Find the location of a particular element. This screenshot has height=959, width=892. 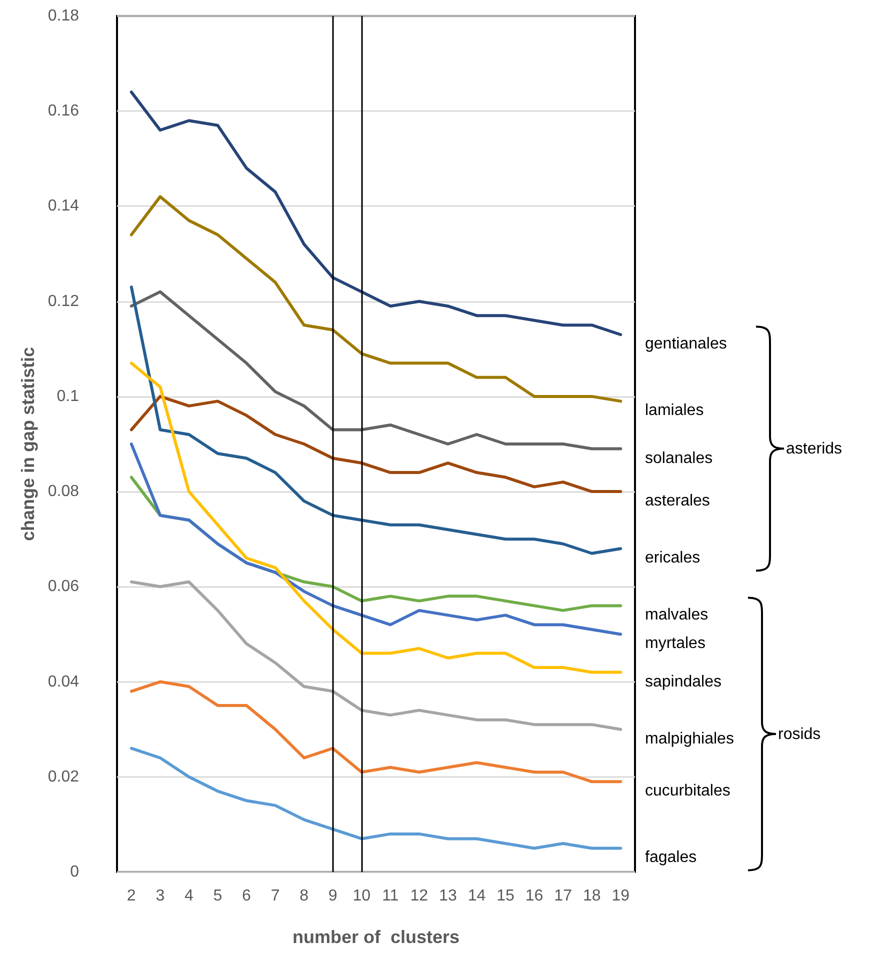

x-tick-label: 11 is located at coordinates (390, 896).